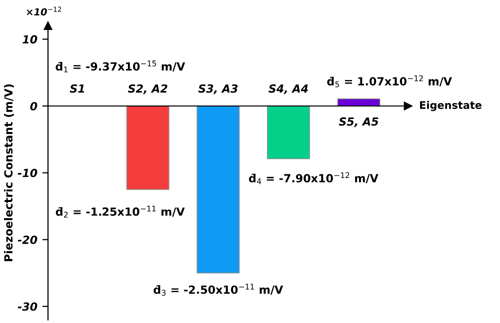 The width and height of the screenshot is (500, 323). I want to click on x-tick-label: S1, so click(77, 88).